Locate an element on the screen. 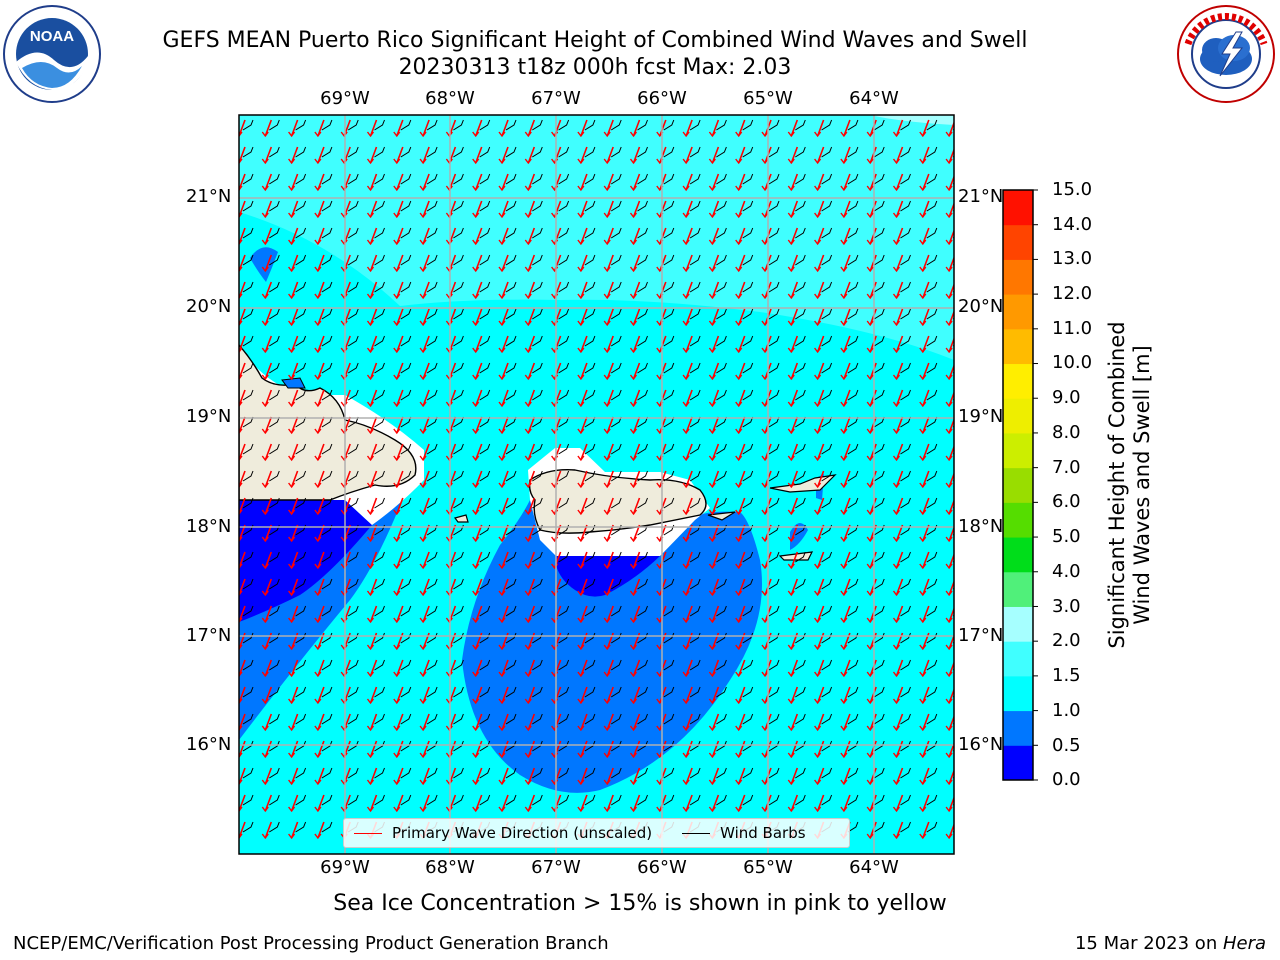 The image size is (1280, 960). colorbar is located at coordinates (1020, 485).